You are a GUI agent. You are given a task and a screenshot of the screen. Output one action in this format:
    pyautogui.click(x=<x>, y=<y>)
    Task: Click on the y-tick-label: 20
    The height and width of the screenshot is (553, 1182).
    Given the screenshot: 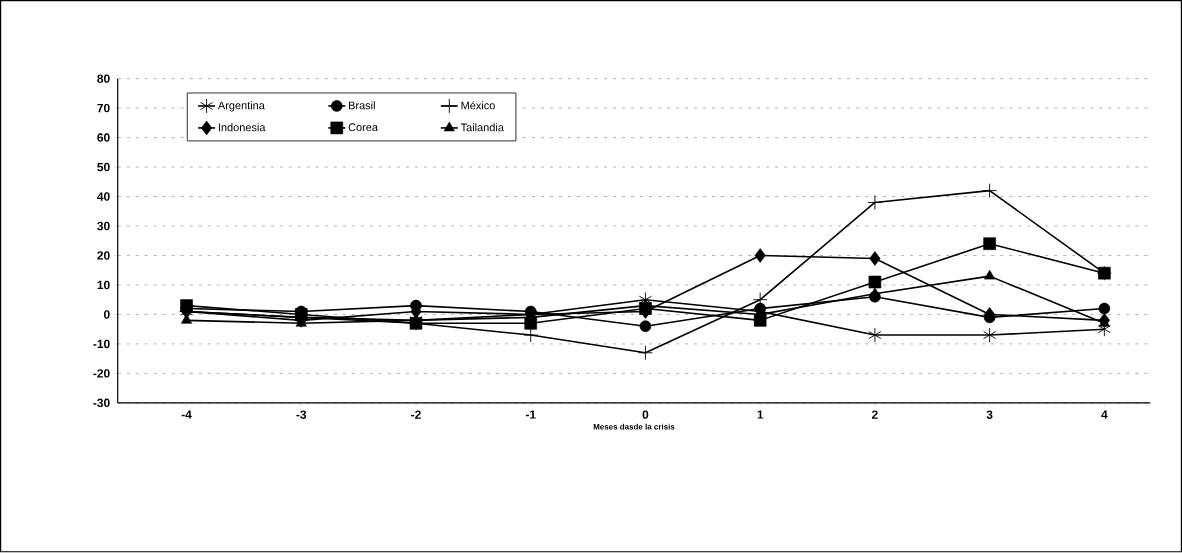 What is the action you would take?
    pyautogui.click(x=103, y=255)
    